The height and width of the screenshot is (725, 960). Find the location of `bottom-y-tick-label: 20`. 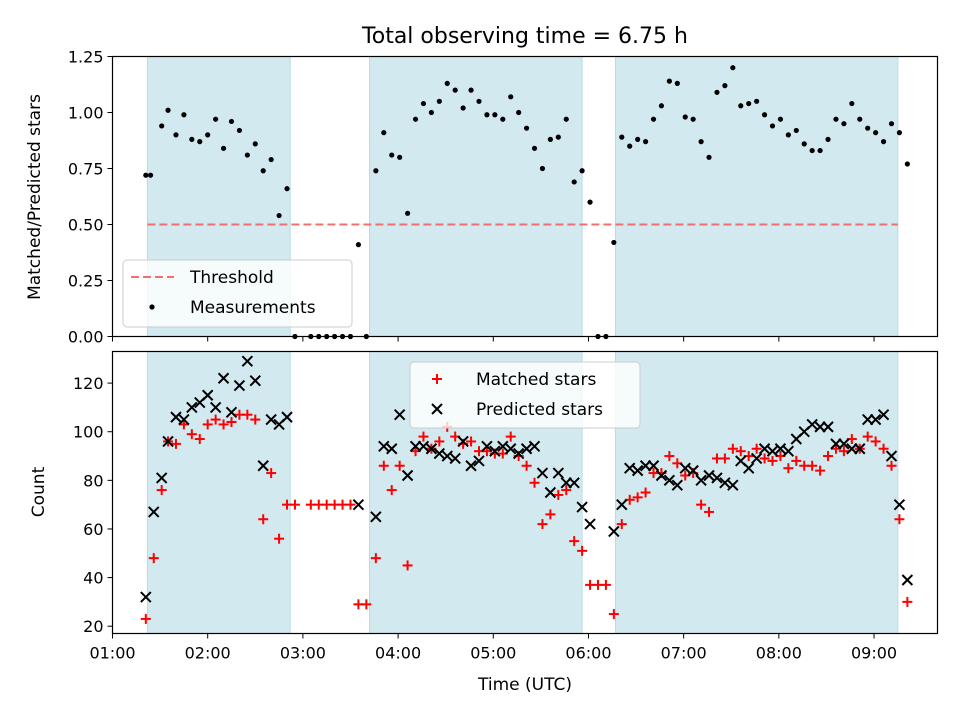

bottom-y-tick-label: 20 is located at coordinates (93, 626).